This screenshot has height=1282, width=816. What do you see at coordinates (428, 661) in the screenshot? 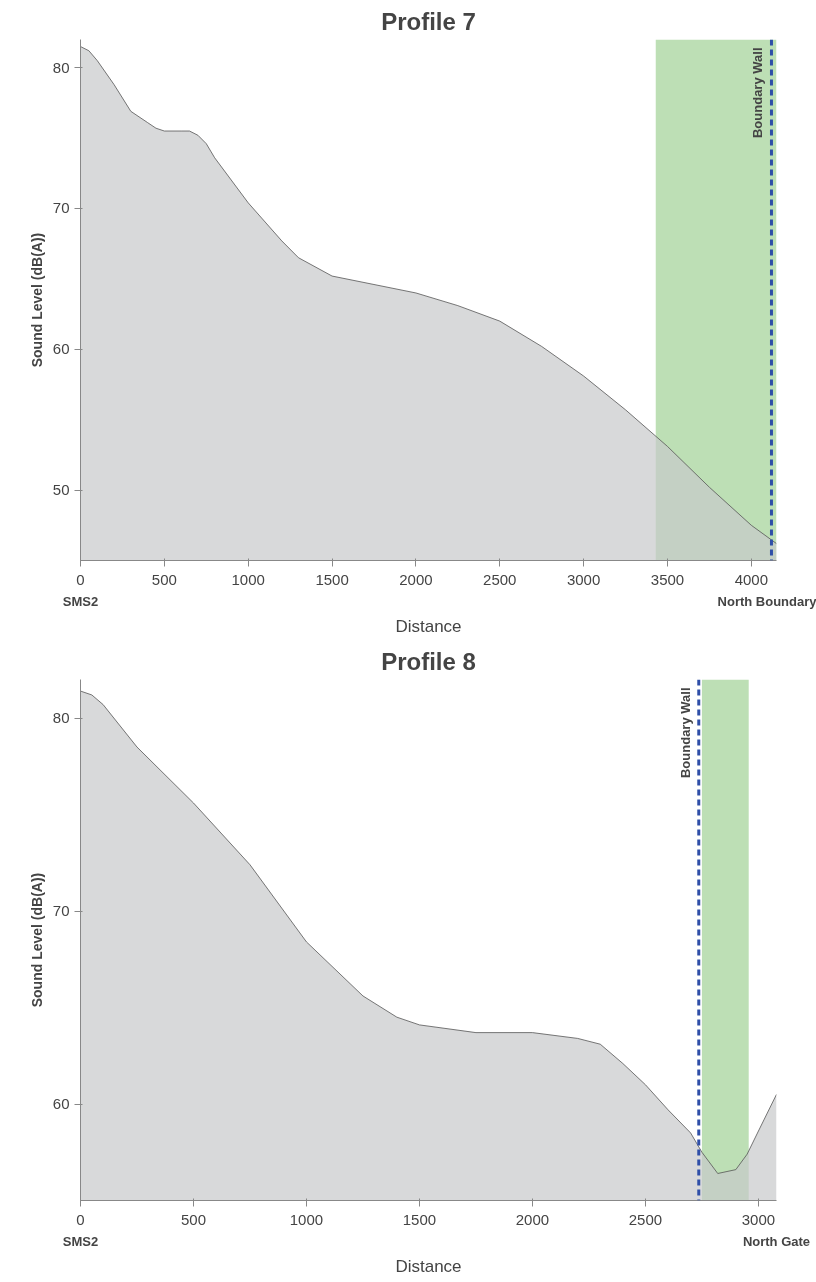
I see `chart-title: Profile 8` at bounding box center [428, 661].